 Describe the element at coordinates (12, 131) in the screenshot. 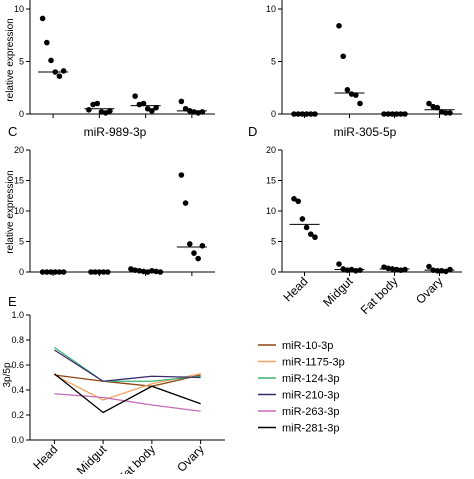

I see `panel-letter: C` at that location.